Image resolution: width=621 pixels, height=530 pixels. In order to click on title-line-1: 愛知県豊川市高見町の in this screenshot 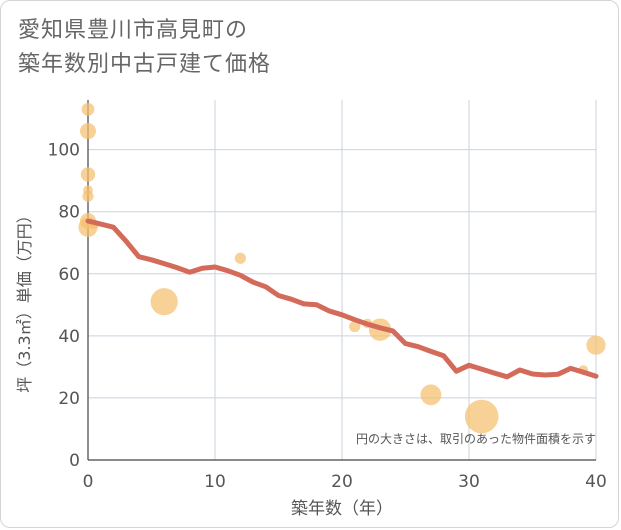, I will do `click(133, 30)`.